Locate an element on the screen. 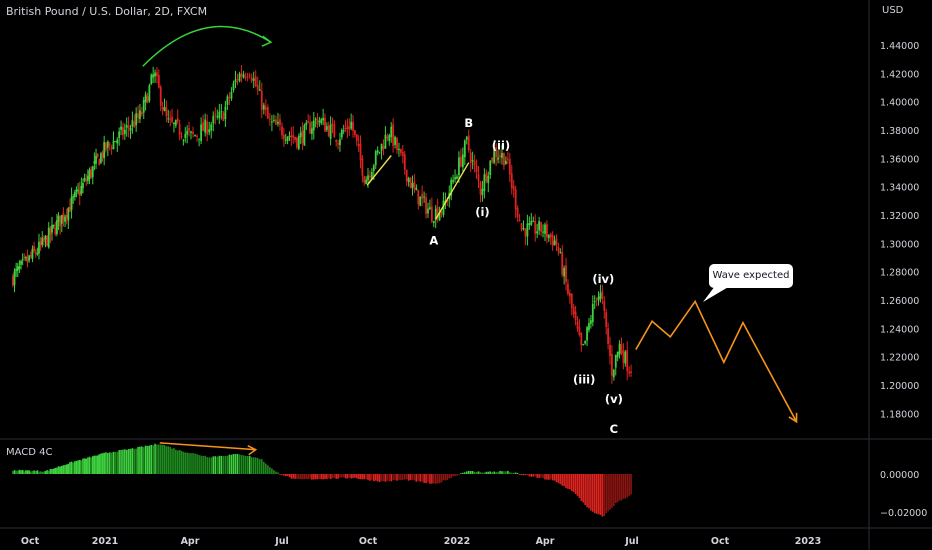 This screenshot has height=550, width=932. x-tick-label: Apr is located at coordinates (190, 541).